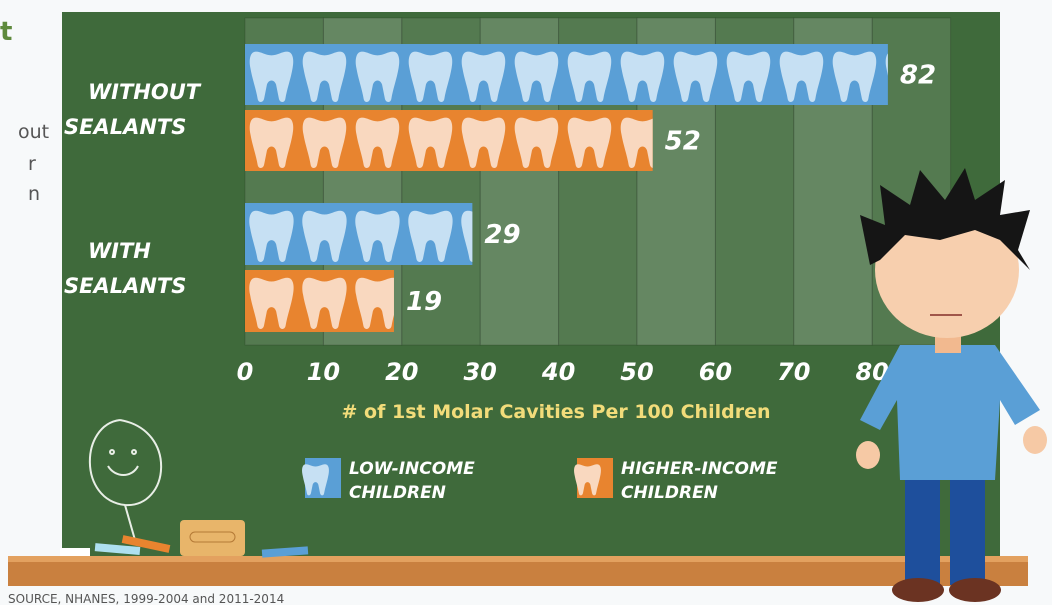  What do you see at coordinates (518, 559) in the screenshot?
I see `shelf-top` at bounding box center [518, 559].